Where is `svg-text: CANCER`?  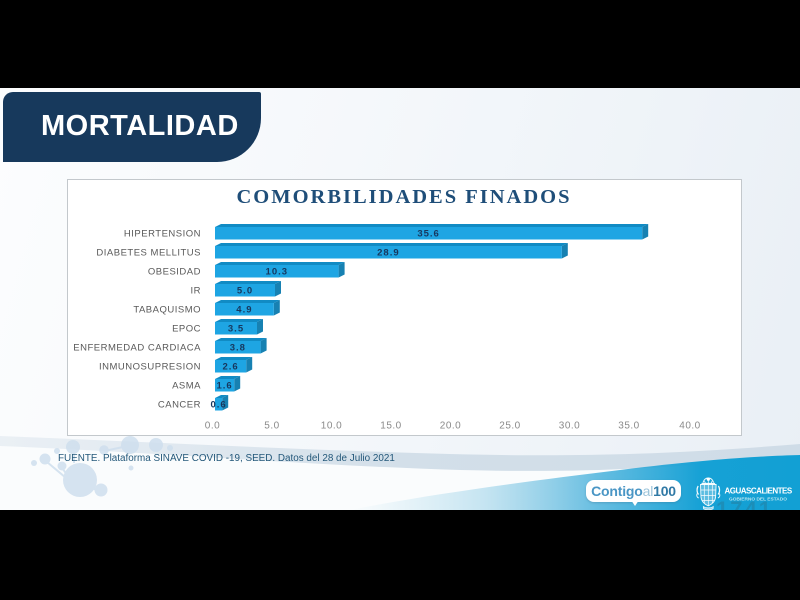
svg-text: CANCER is located at coordinates (179, 405).